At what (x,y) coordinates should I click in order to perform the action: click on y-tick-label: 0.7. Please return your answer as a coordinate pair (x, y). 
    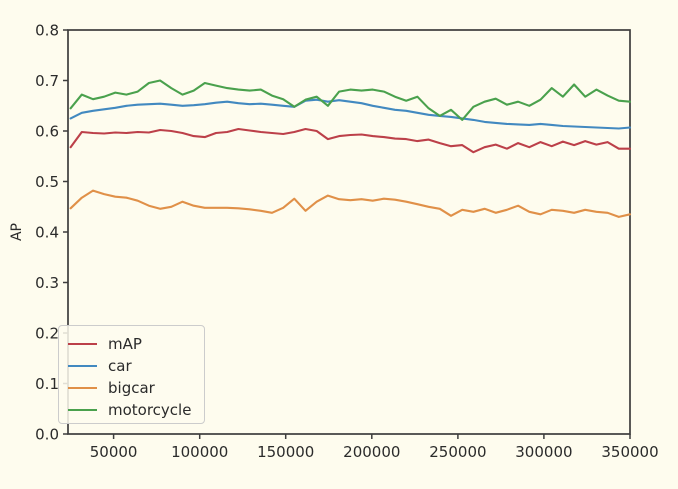
    Looking at the image, I should click on (47, 81).